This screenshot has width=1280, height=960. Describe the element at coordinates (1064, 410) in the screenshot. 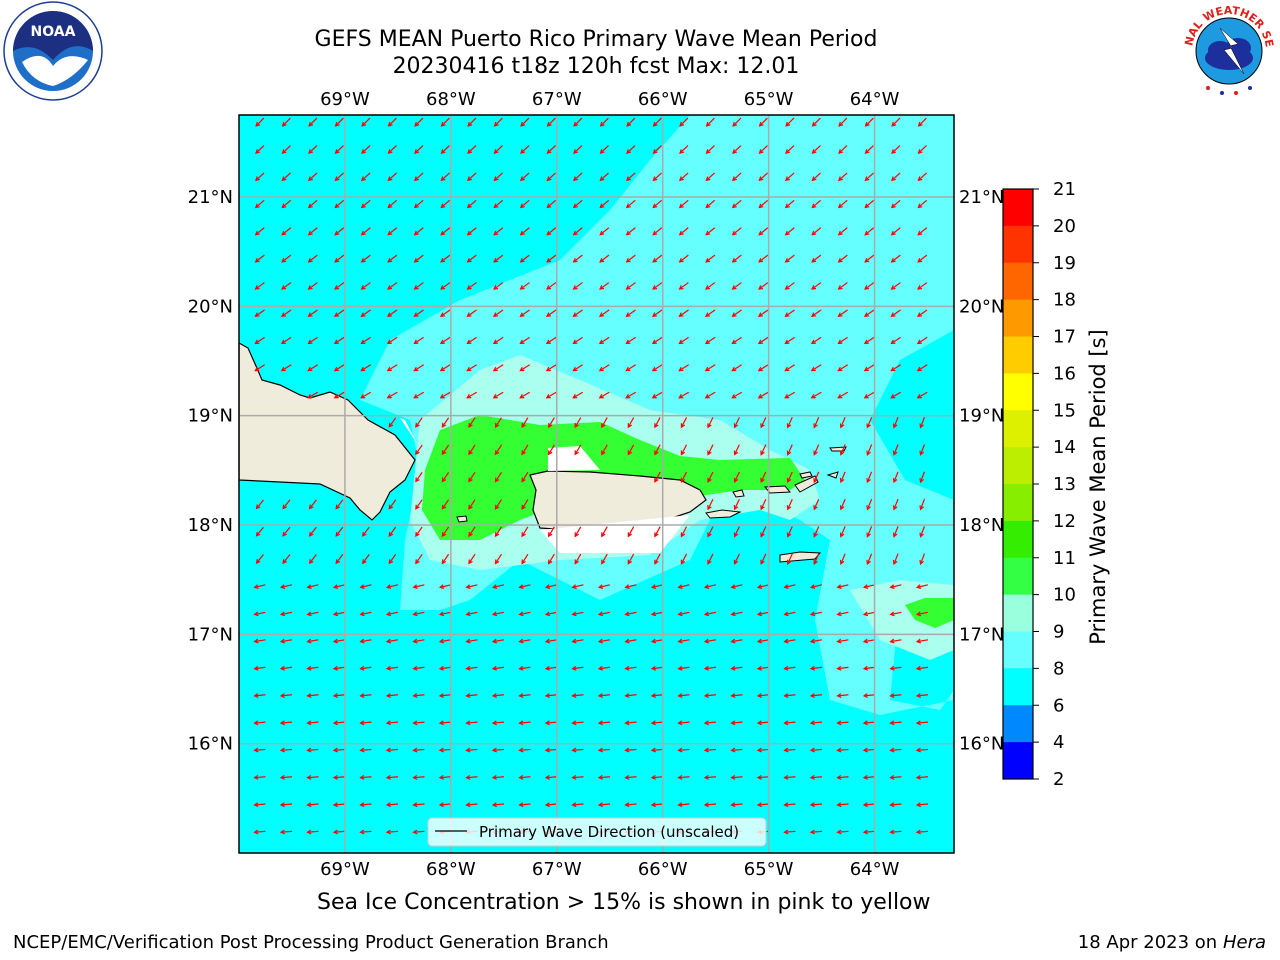

I see `colorbar-tick-label: 15` at that location.